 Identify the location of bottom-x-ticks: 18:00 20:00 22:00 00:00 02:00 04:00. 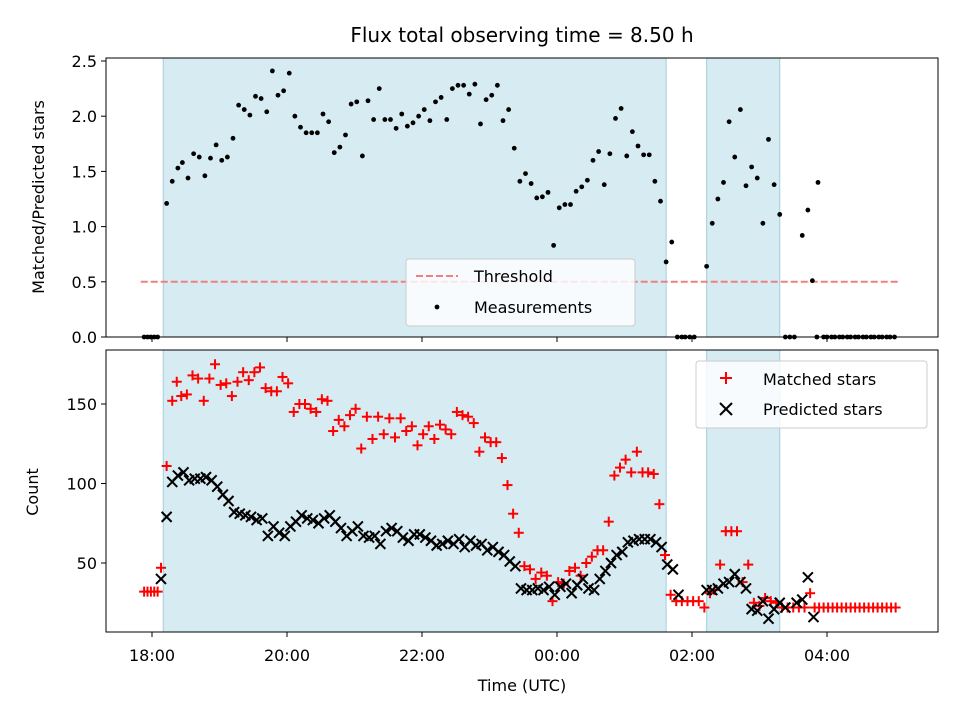
(489, 648).